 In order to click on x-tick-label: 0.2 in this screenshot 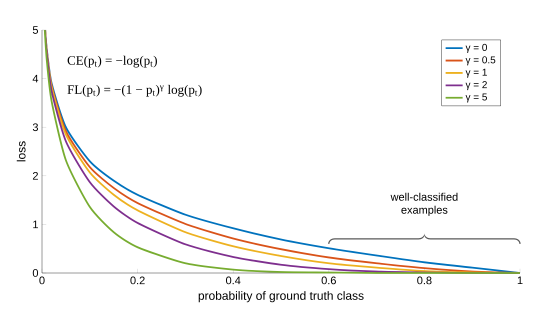, I will do `click(137, 280)`.